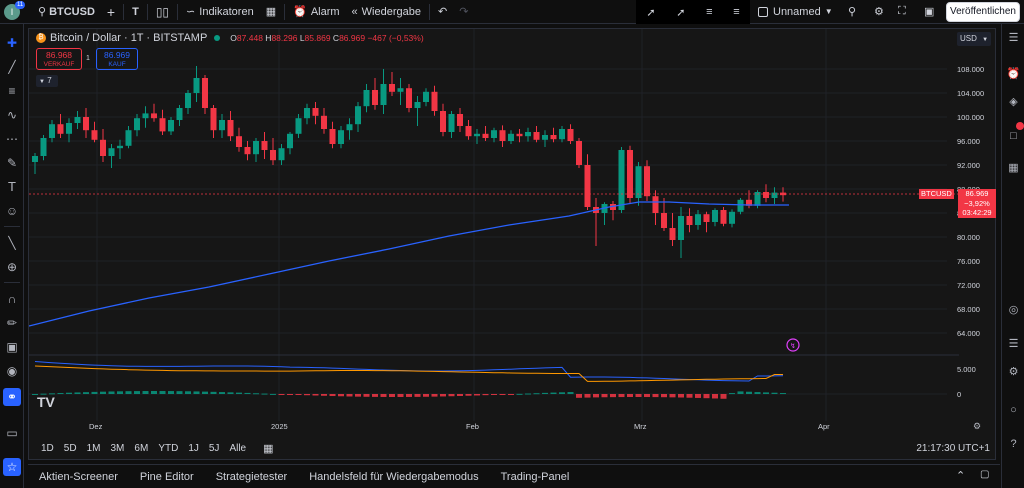 The height and width of the screenshot is (488, 1024). Describe the element at coordinates (974, 39) in the screenshot. I see `currency-selector: USD ▼` at that location.